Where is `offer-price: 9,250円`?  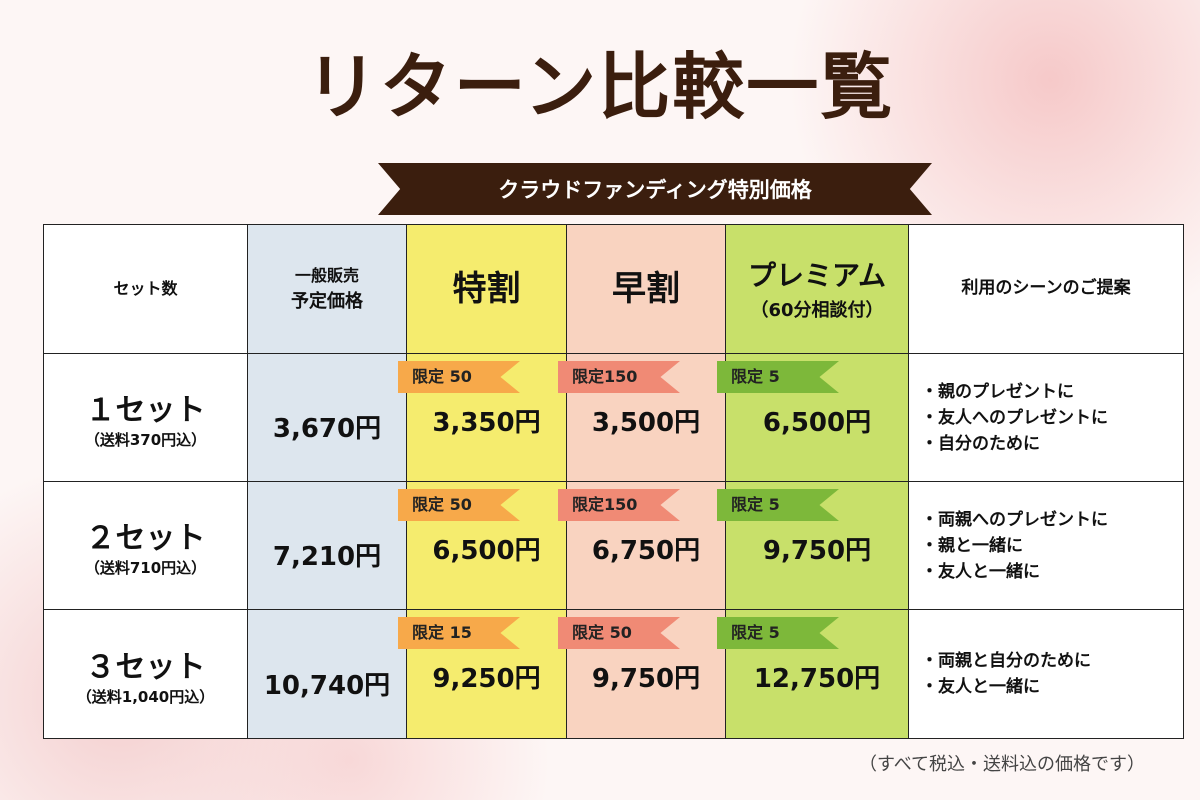
offer-price: 9,250円 is located at coordinates (486, 679).